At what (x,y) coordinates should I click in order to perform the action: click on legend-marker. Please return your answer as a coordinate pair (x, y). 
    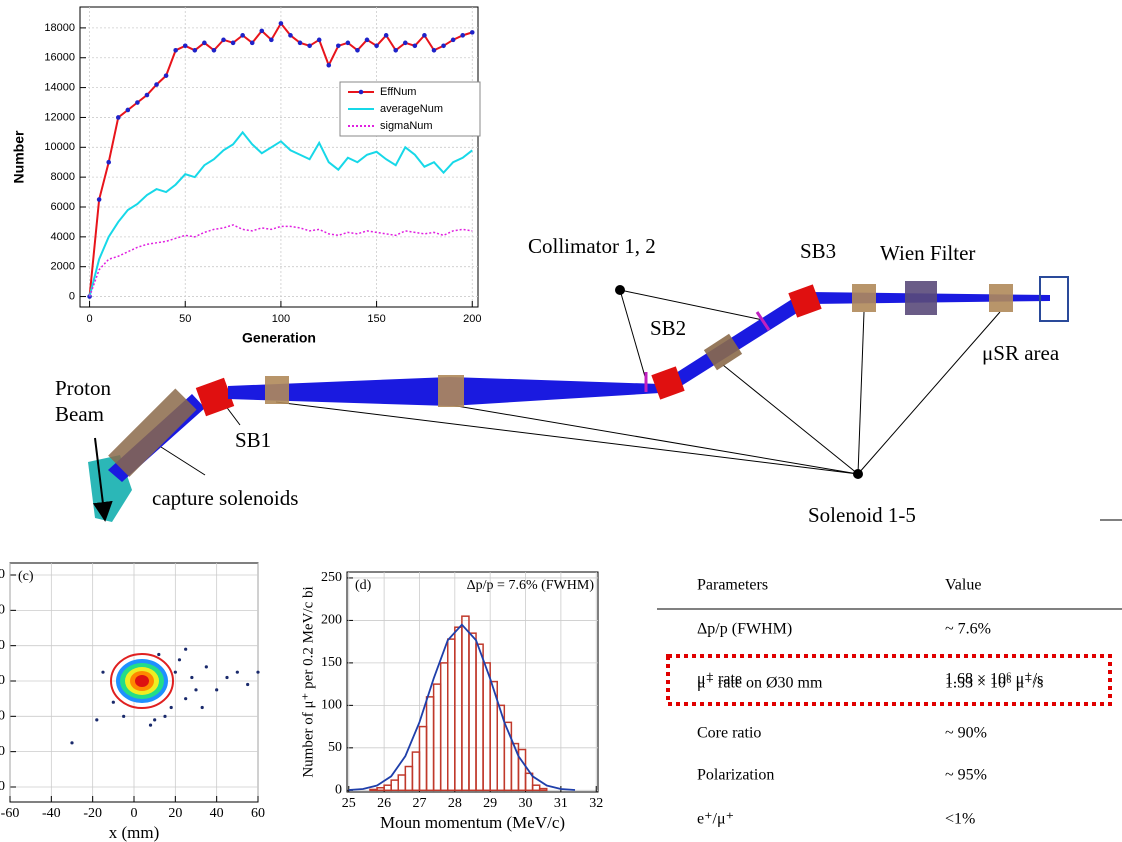
    Looking at the image, I should click on (361, 92).